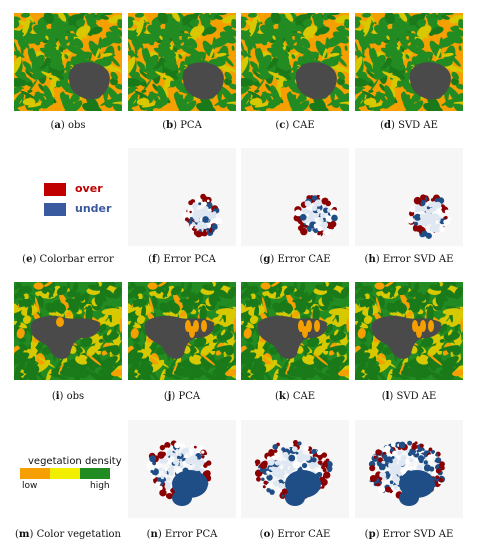  Describe the element at coordinates (295, 469) in the screenshot. I see `error-map-o` at that location.